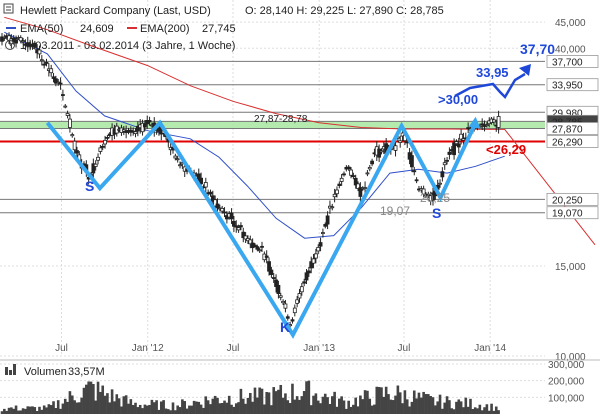 The height and width of the screenshot is (416, 600). Describe the element at coordinates (97, 29) in the screenshot. I see `ema50-legend-value: 24,609` at that location.